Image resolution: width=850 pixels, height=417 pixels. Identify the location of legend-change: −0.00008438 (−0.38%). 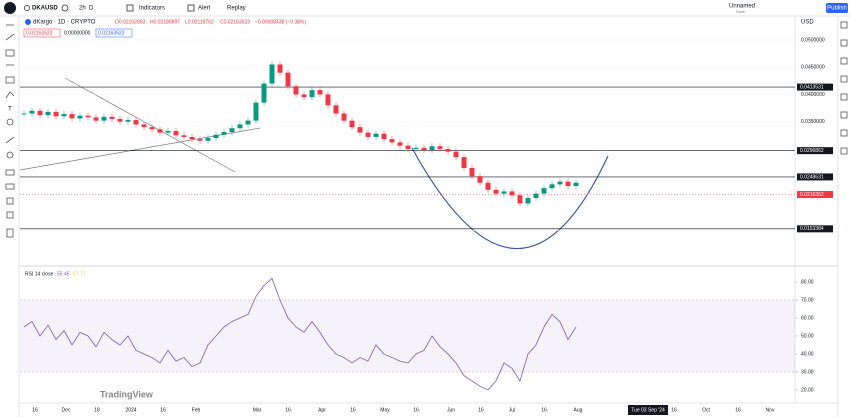
(280, 22).